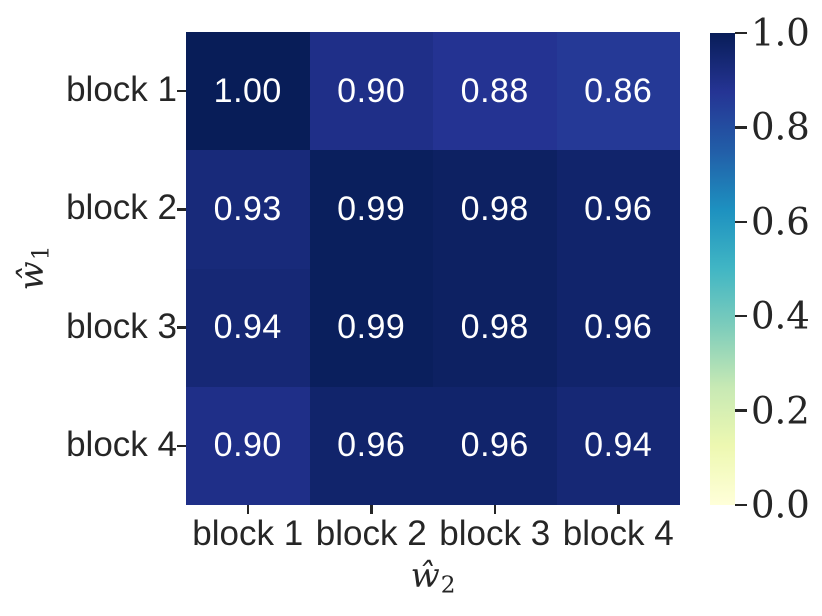  Describe the element at coordinates (741, 410) in the screenshot. I see `colorbar-tick-mark-0.2` at that location.